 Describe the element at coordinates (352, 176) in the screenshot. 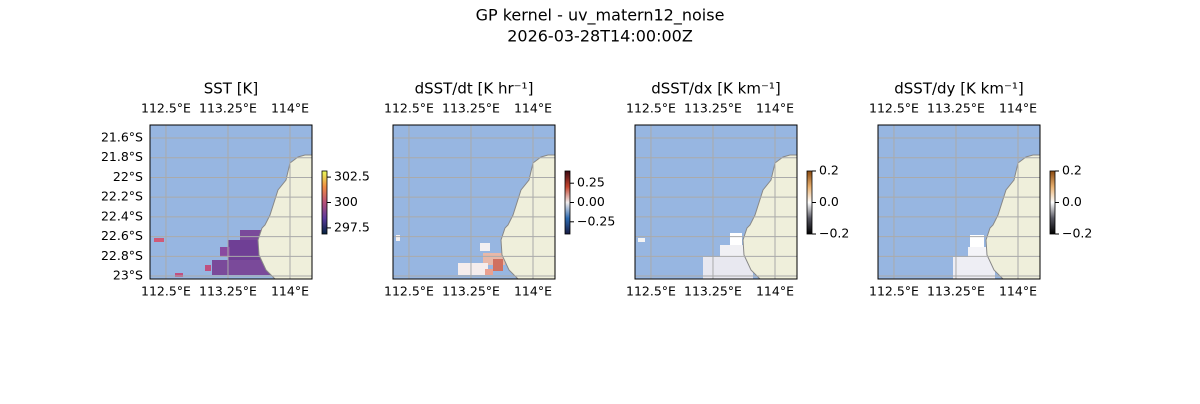

I see `colorbar-tick-label: 302.5` at that location.